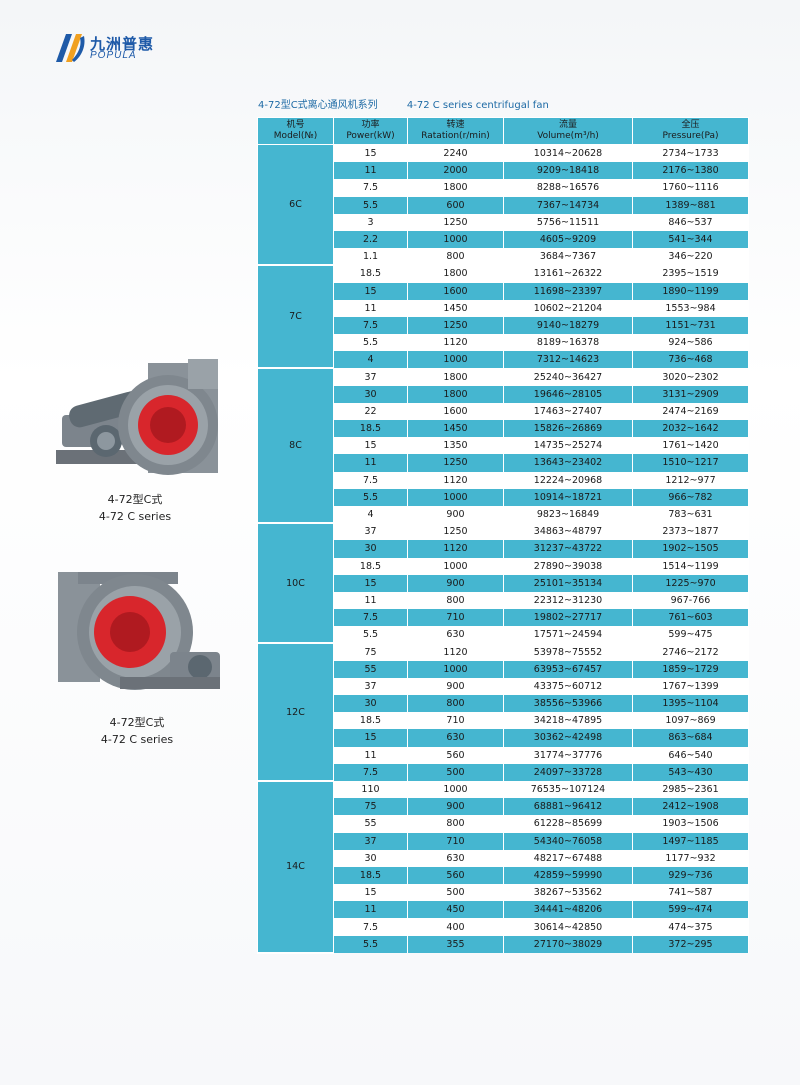 The height and width of the screenshot is (1085, 800). I want to click on pressure-cell: 474~375, so click(690, 927).